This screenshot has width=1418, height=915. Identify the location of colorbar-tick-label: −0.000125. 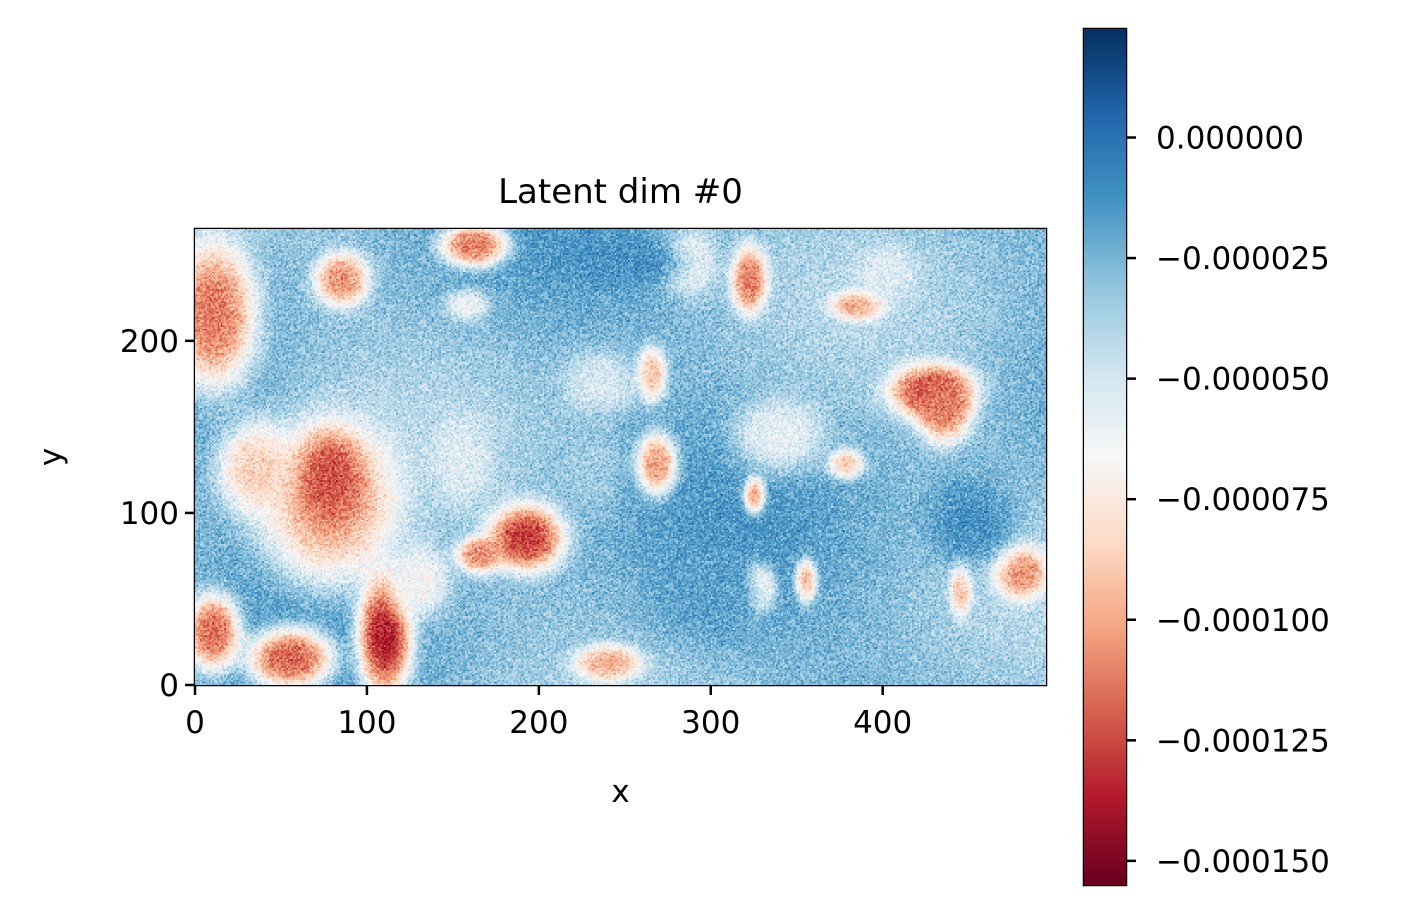
(1243, 741).